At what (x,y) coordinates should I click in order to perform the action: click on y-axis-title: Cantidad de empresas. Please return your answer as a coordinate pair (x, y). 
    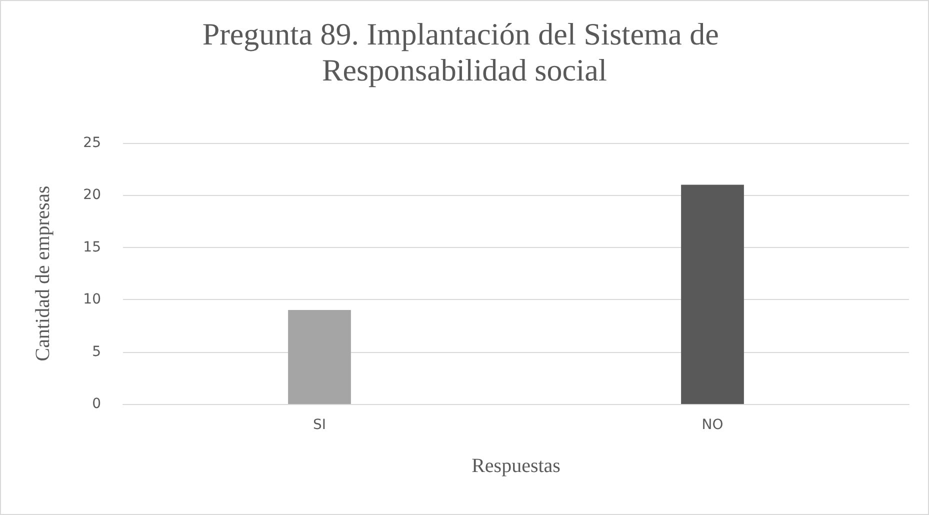
    Looking at the image, I should click on (43, 274).